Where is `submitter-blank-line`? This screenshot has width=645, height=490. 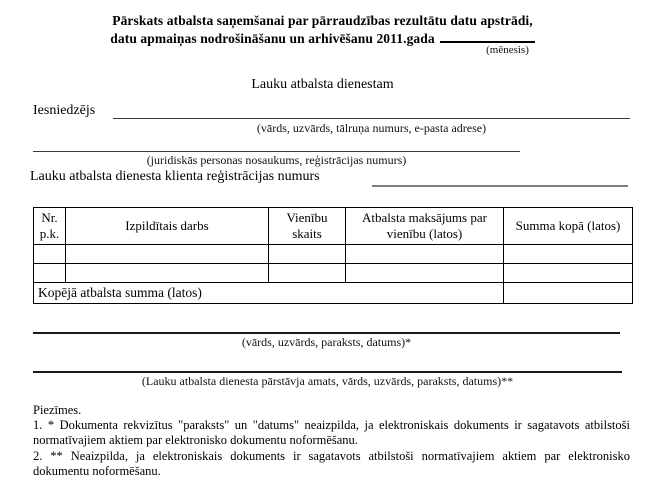
submitter-blank-line is located at coordinates (371, 111).